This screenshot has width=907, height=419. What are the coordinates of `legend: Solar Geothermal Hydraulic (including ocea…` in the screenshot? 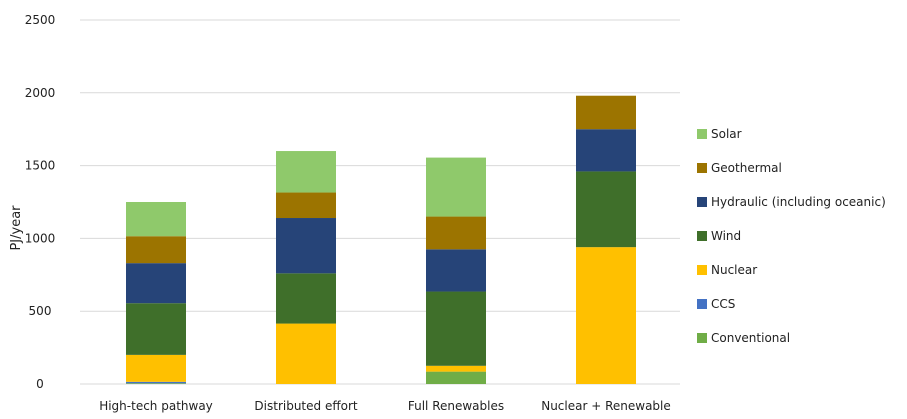 It's located at (791, 236).